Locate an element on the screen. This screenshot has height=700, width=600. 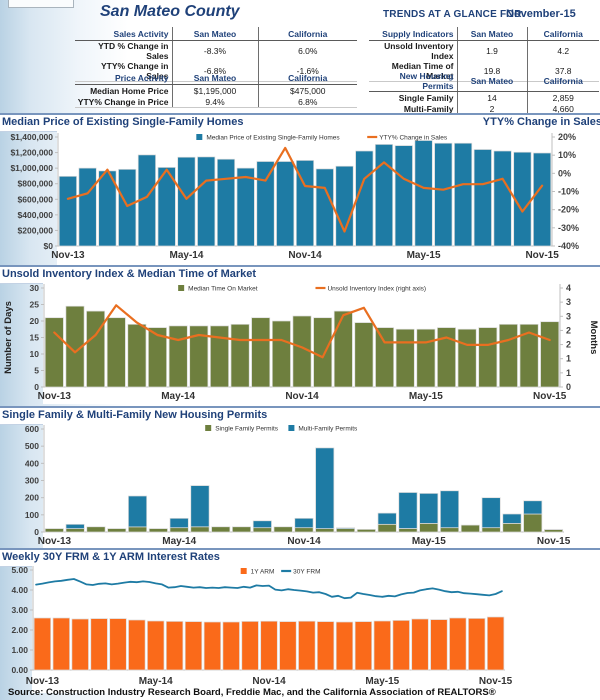
value-cell: 2,859 is located at coordinates (562, 97).